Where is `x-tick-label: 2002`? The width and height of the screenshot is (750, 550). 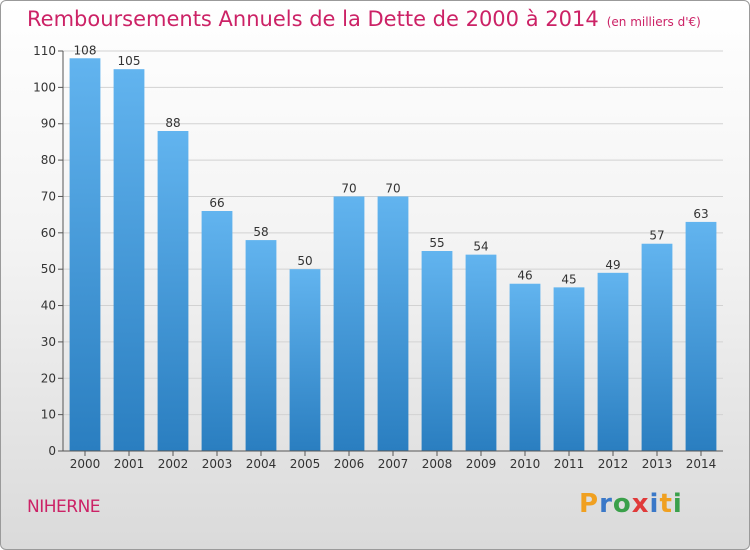
x-tick-label: 2002 is located at coordinates (173, 464).